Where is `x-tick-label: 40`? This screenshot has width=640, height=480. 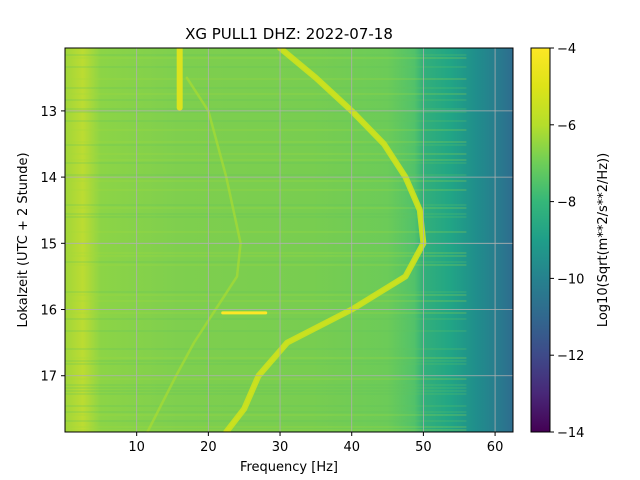 x-tick-label: 40 is located at coordinates (351, 447).